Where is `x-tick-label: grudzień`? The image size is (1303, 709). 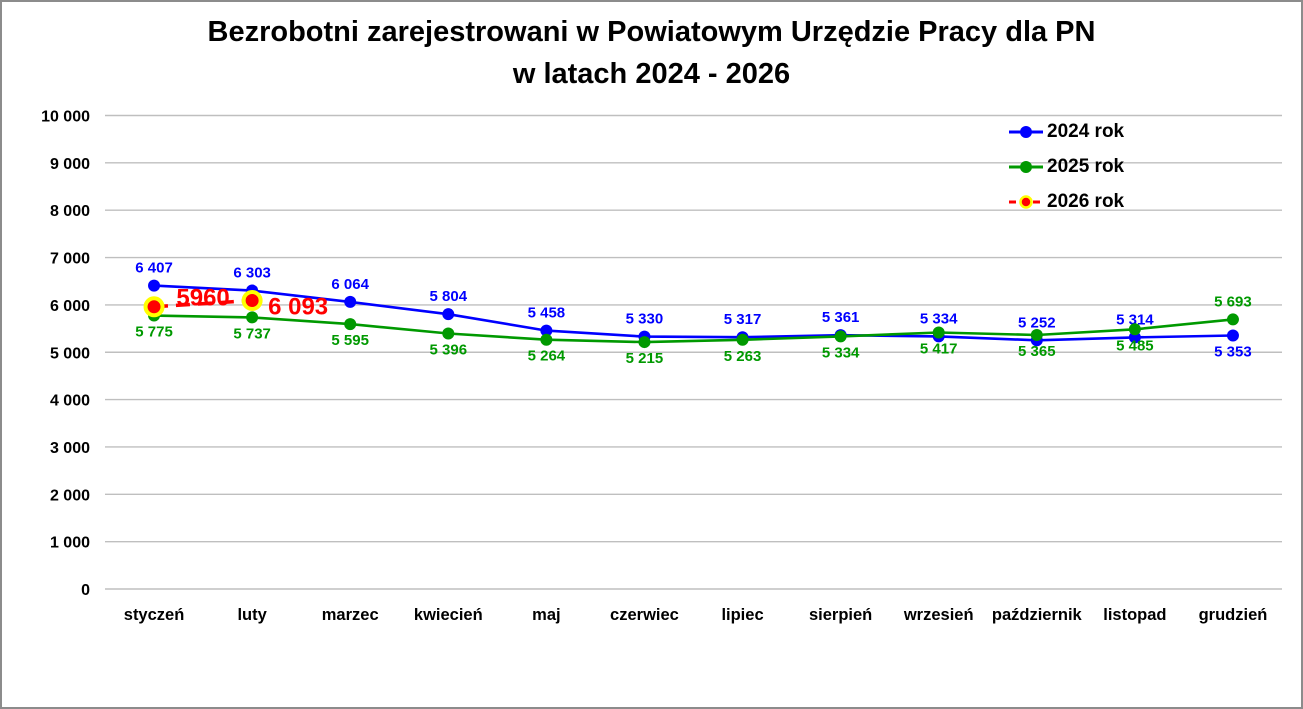
x-tick-label: grudzień is located at coordinates (1233, 615).